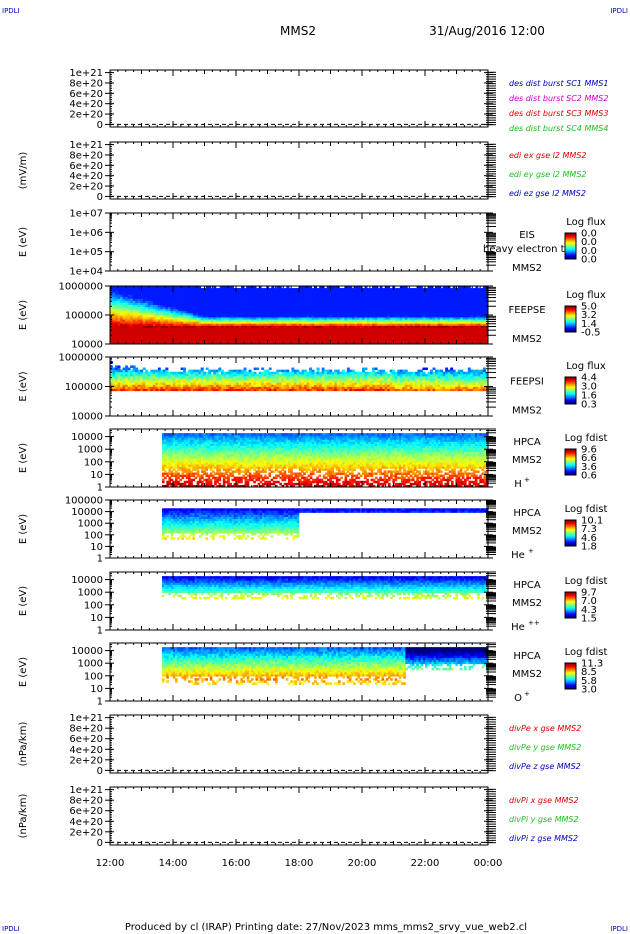 The width and height of the screenshot is (630, 934). What do you see at coordinates (570, 253) in the screenshot?
I see `colorbar-swatch` at bounding box center [570, 253].